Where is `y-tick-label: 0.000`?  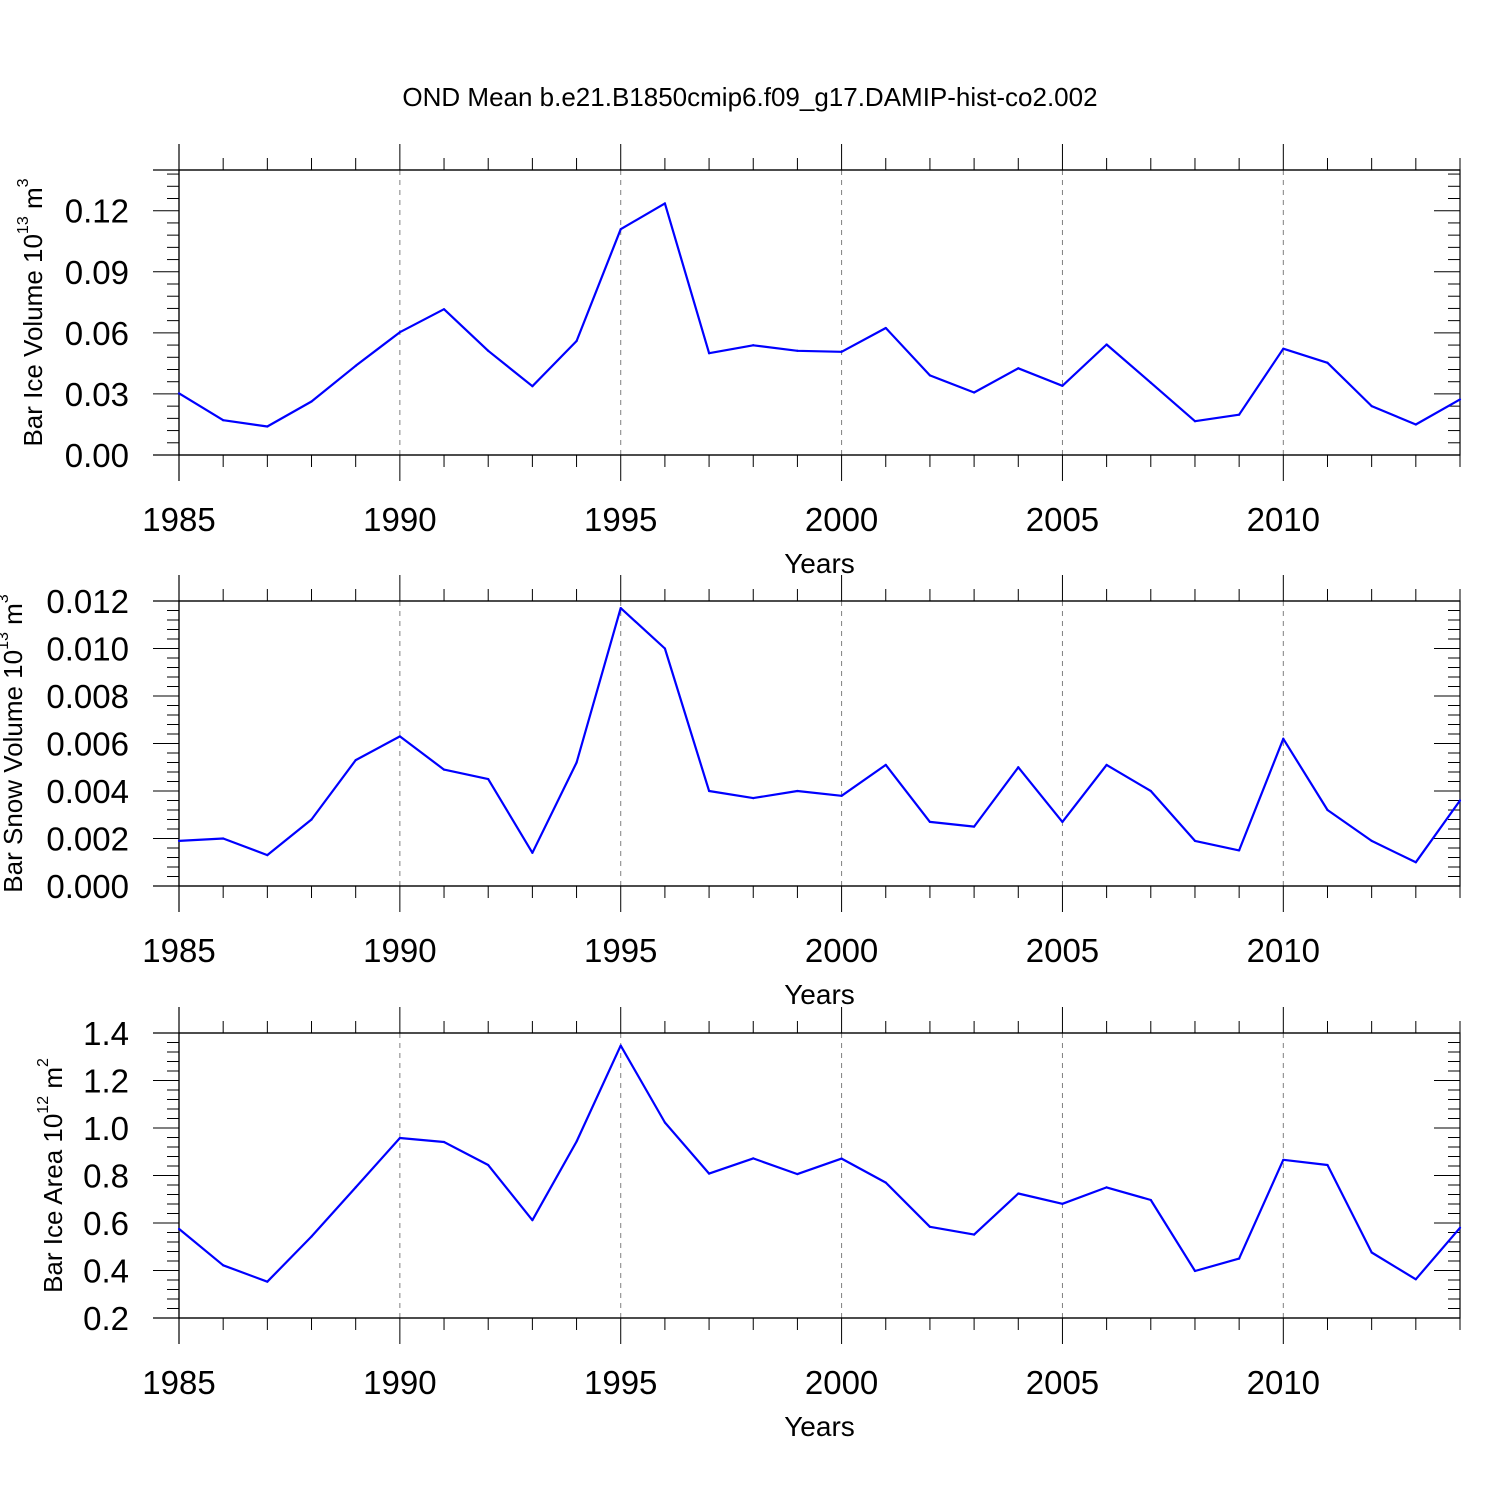
y-tick-label: 0.000 is located at coordinates (87, 886).